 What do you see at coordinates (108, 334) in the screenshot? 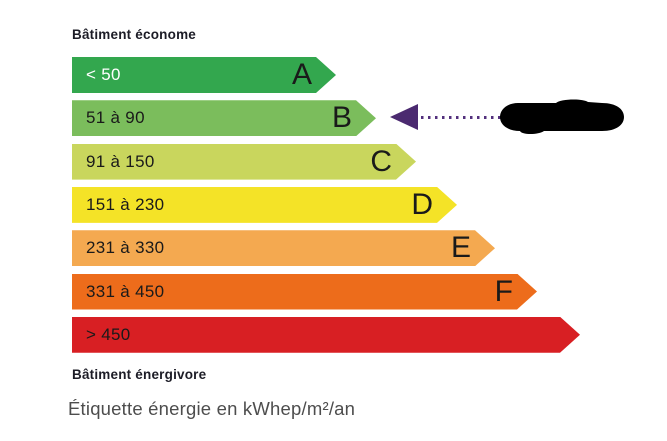
I see `bar-range-text: > 450` at bounding box center [108, 334].